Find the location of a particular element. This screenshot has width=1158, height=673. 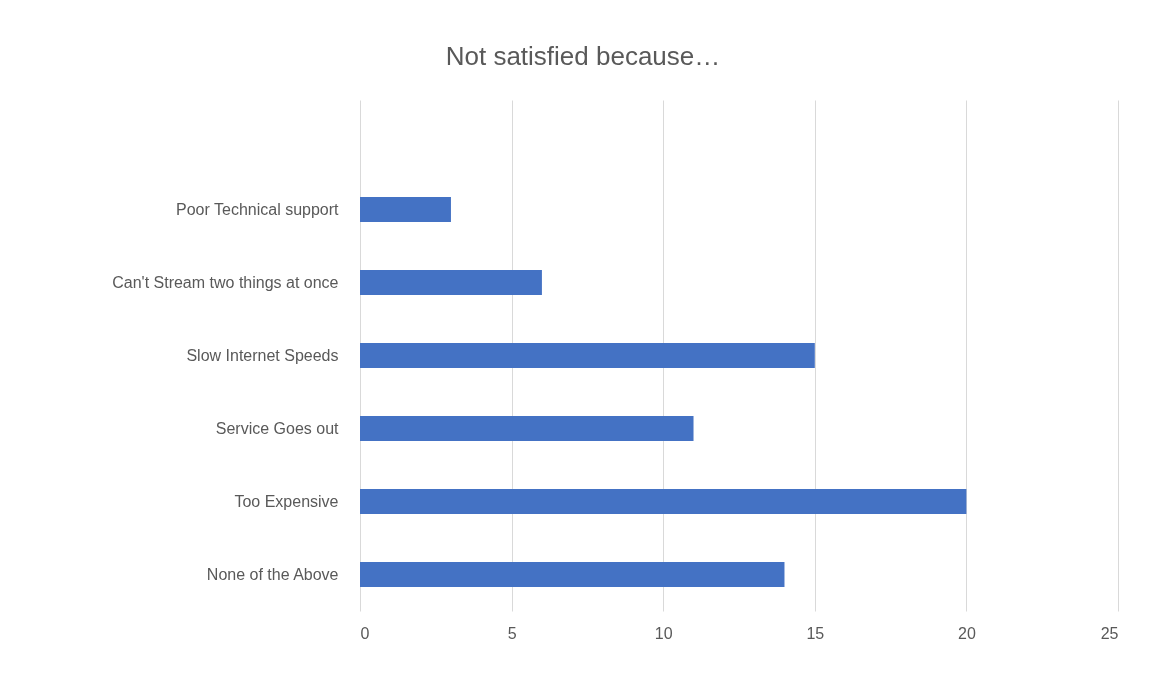

y-tick-label: Too Expensive is located at coordinates (286, 501).